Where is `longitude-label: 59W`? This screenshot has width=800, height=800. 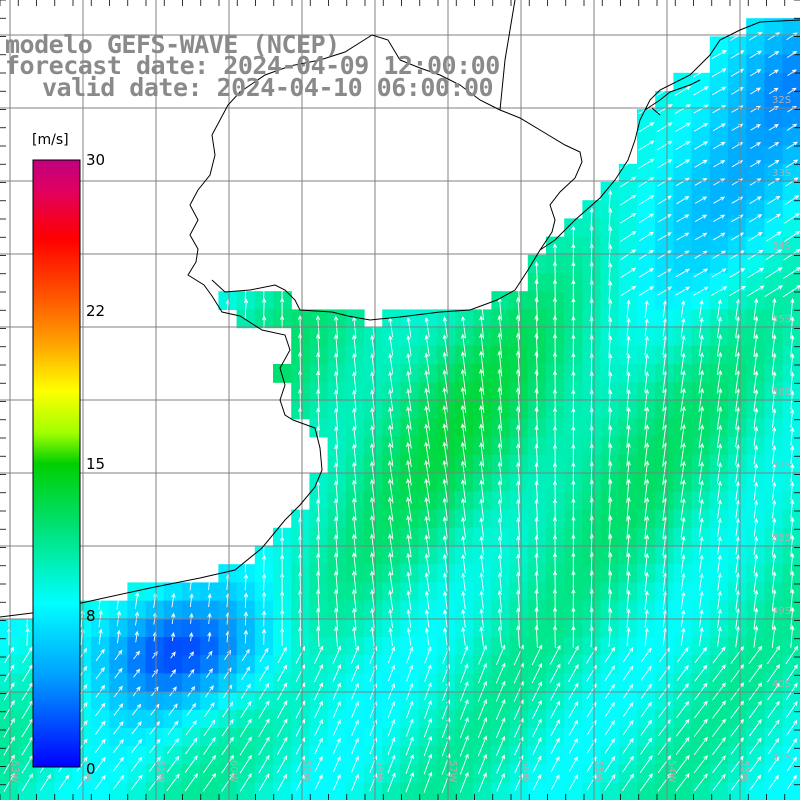 longitude-label: 59W is located at coordinates (306, 771).